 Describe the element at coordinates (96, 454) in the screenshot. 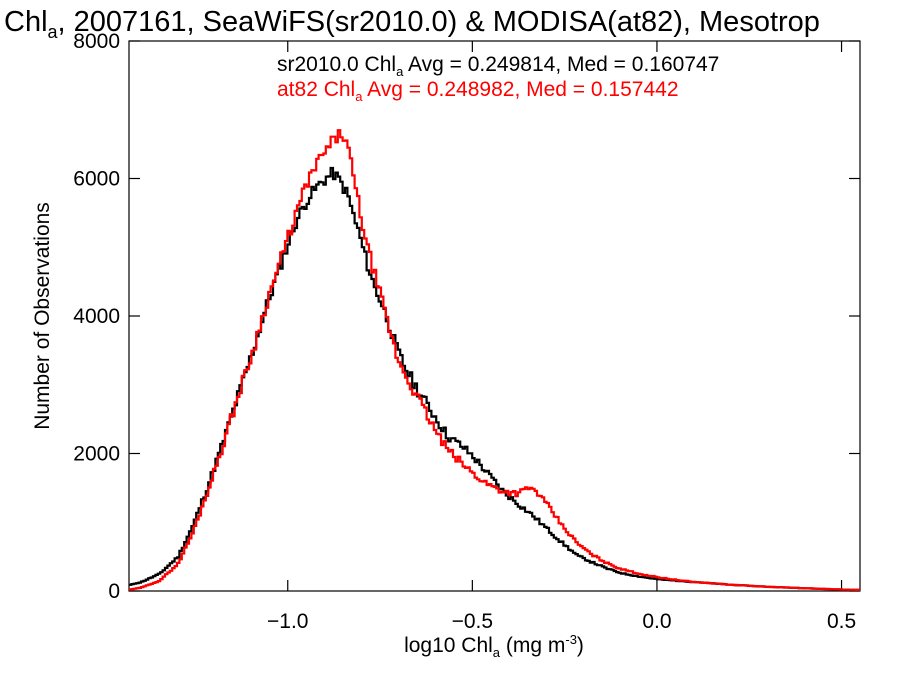

I see `y-tick-label: 2000` at that location.